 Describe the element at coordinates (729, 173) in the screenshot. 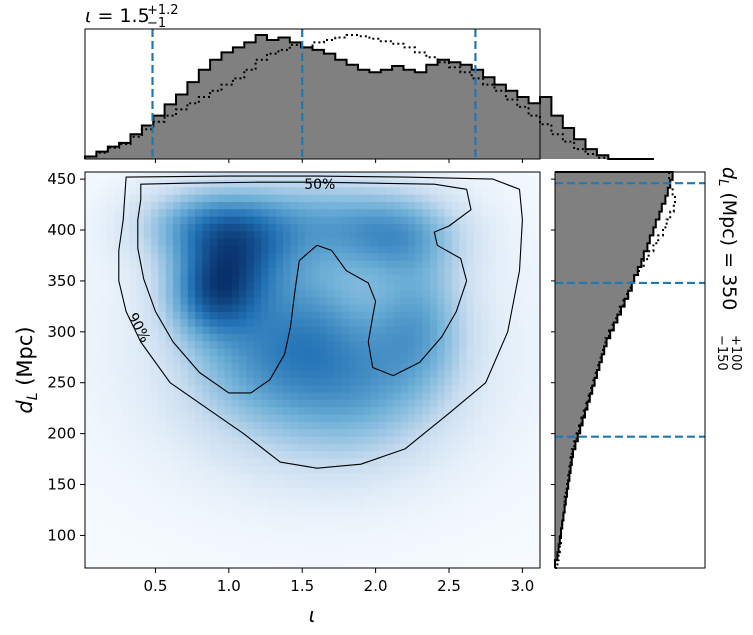

I see `right-label-symbol: d` at that location.